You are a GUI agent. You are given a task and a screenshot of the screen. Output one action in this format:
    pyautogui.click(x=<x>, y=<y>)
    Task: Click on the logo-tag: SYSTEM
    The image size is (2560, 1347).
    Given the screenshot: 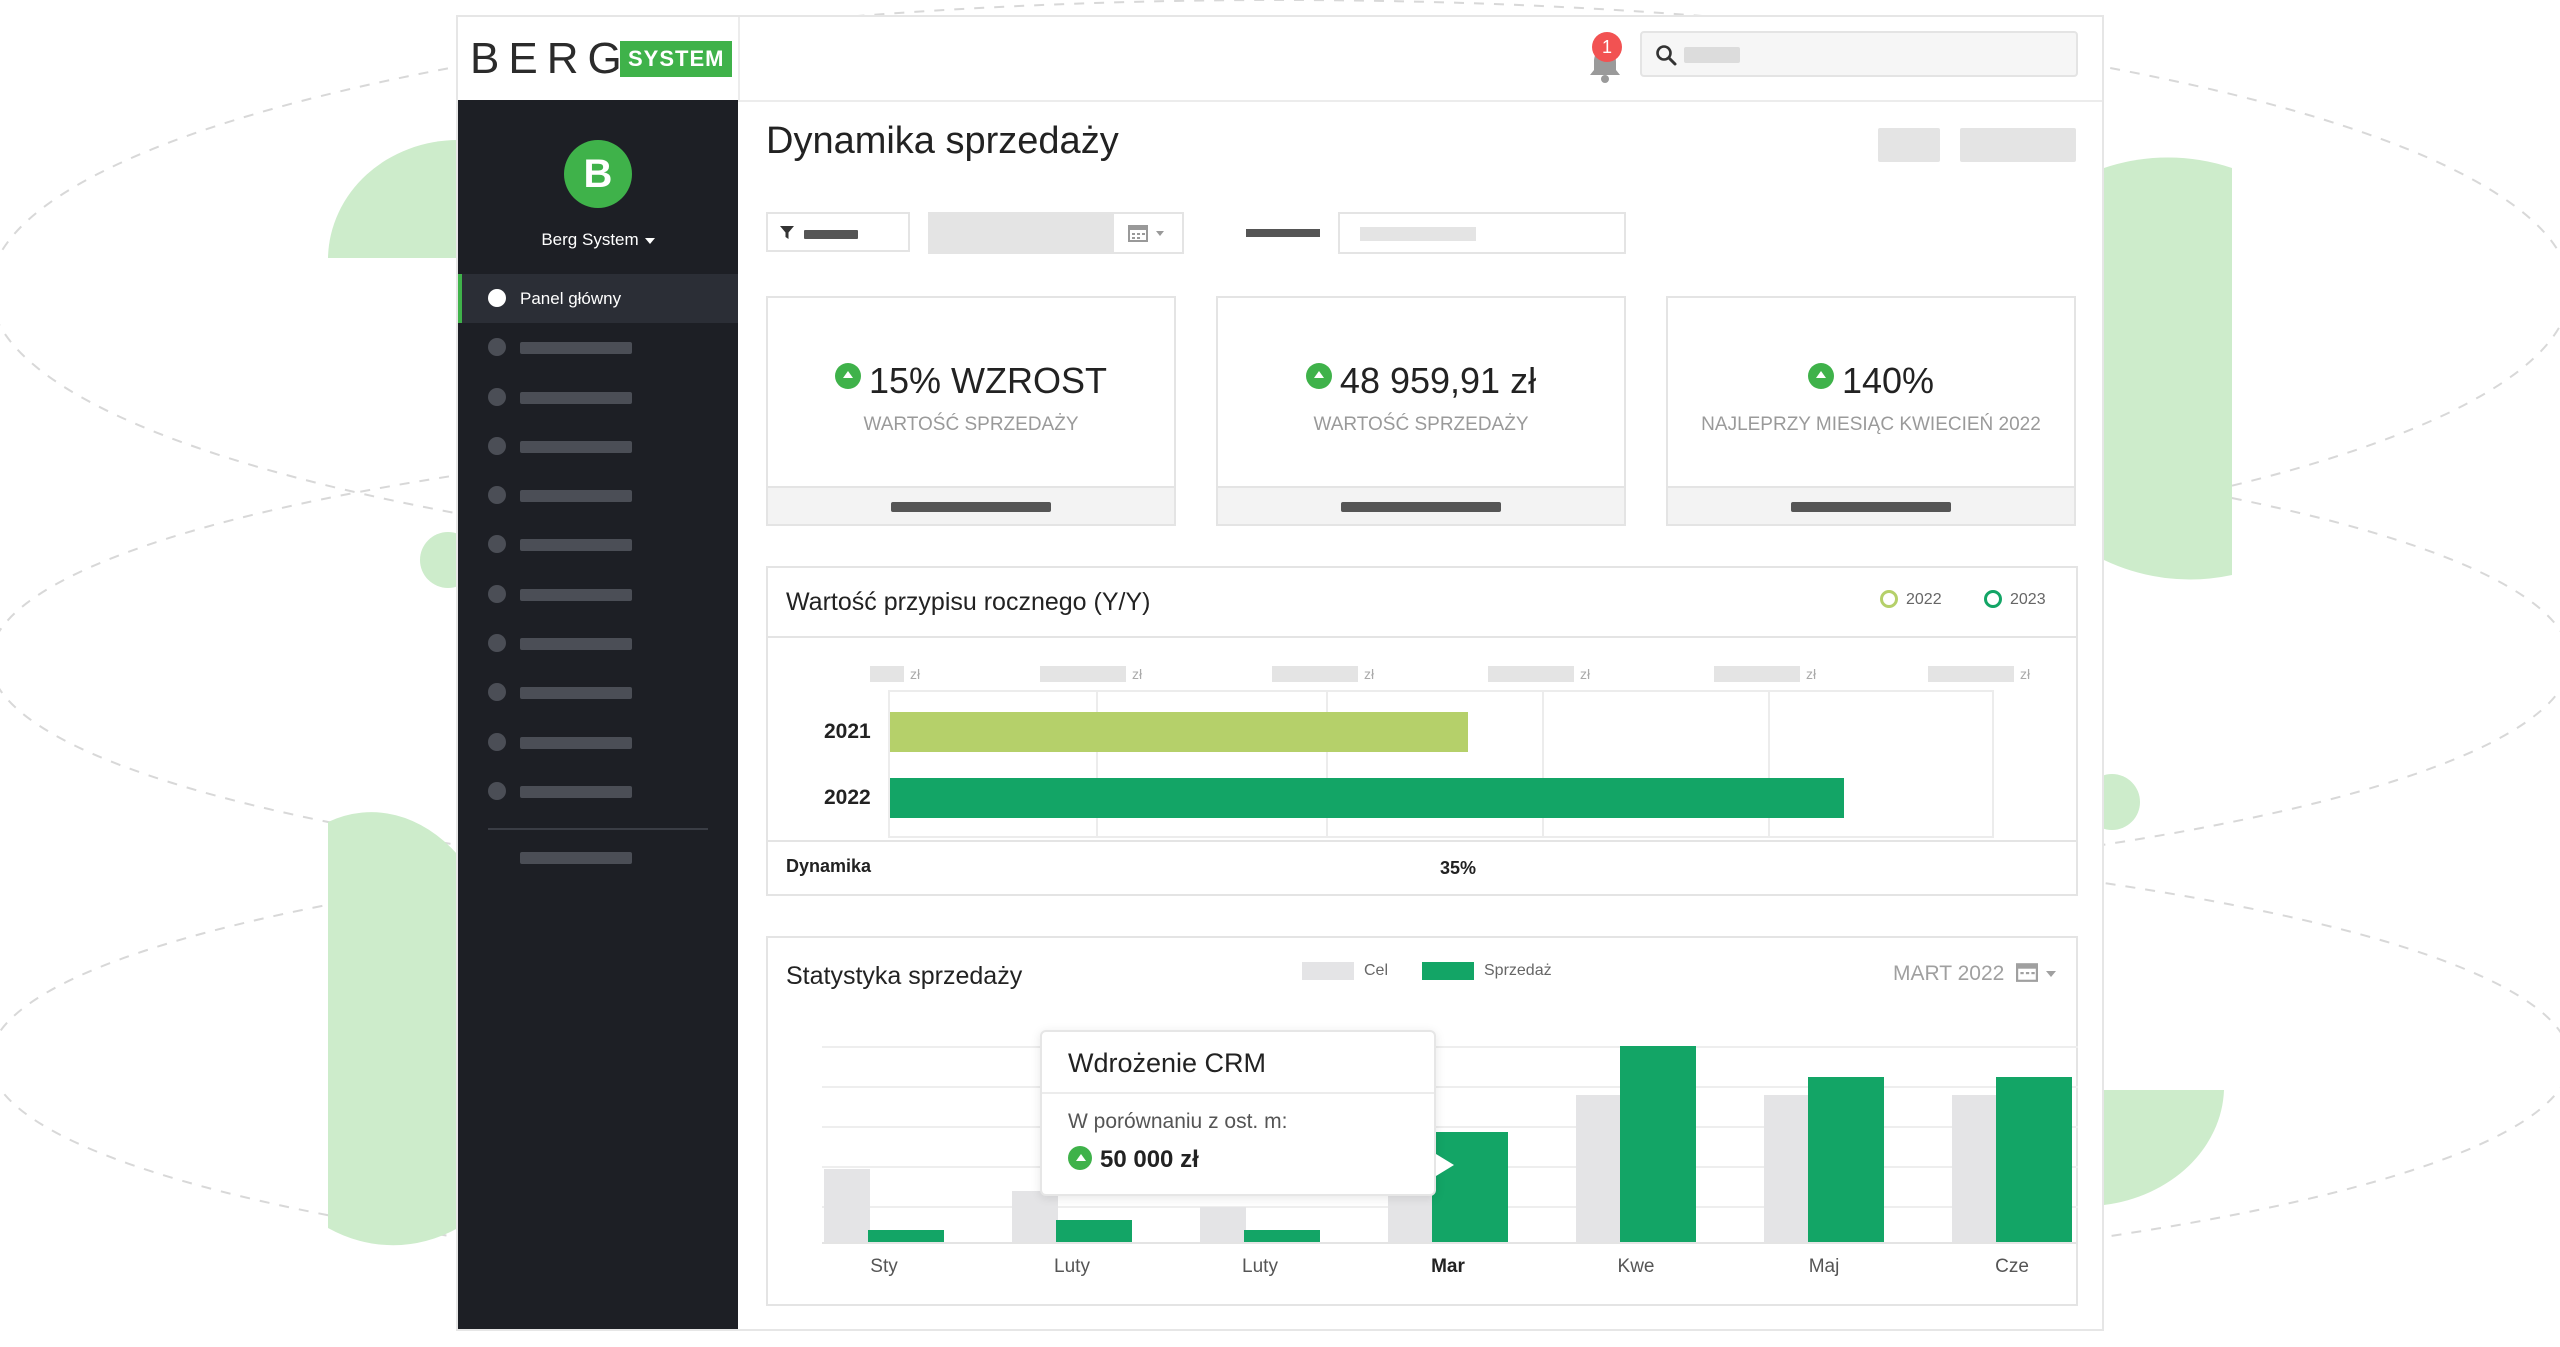 What is the action you would take?
    pyautogui.click(x=676, y=59)
    